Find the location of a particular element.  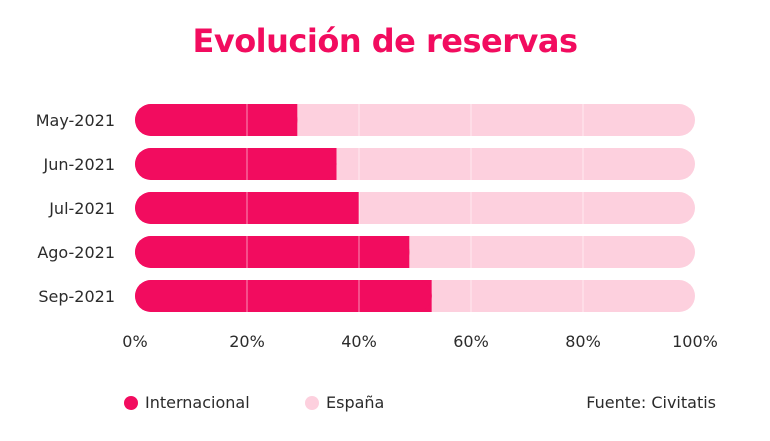

category-labels-group: May-2021 Jun-2021 Jul-2021 Ago-2021 Sep-2021 is located at coordinates (75, 208).